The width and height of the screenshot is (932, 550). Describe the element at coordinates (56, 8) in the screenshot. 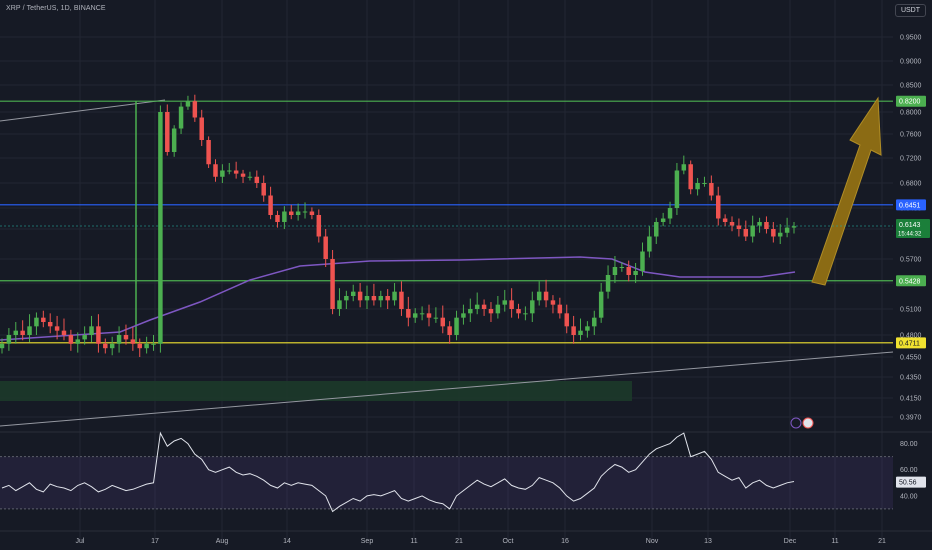

I see `symbol-title: XRP / TetherUS, 1D, BINANCE` at that location.